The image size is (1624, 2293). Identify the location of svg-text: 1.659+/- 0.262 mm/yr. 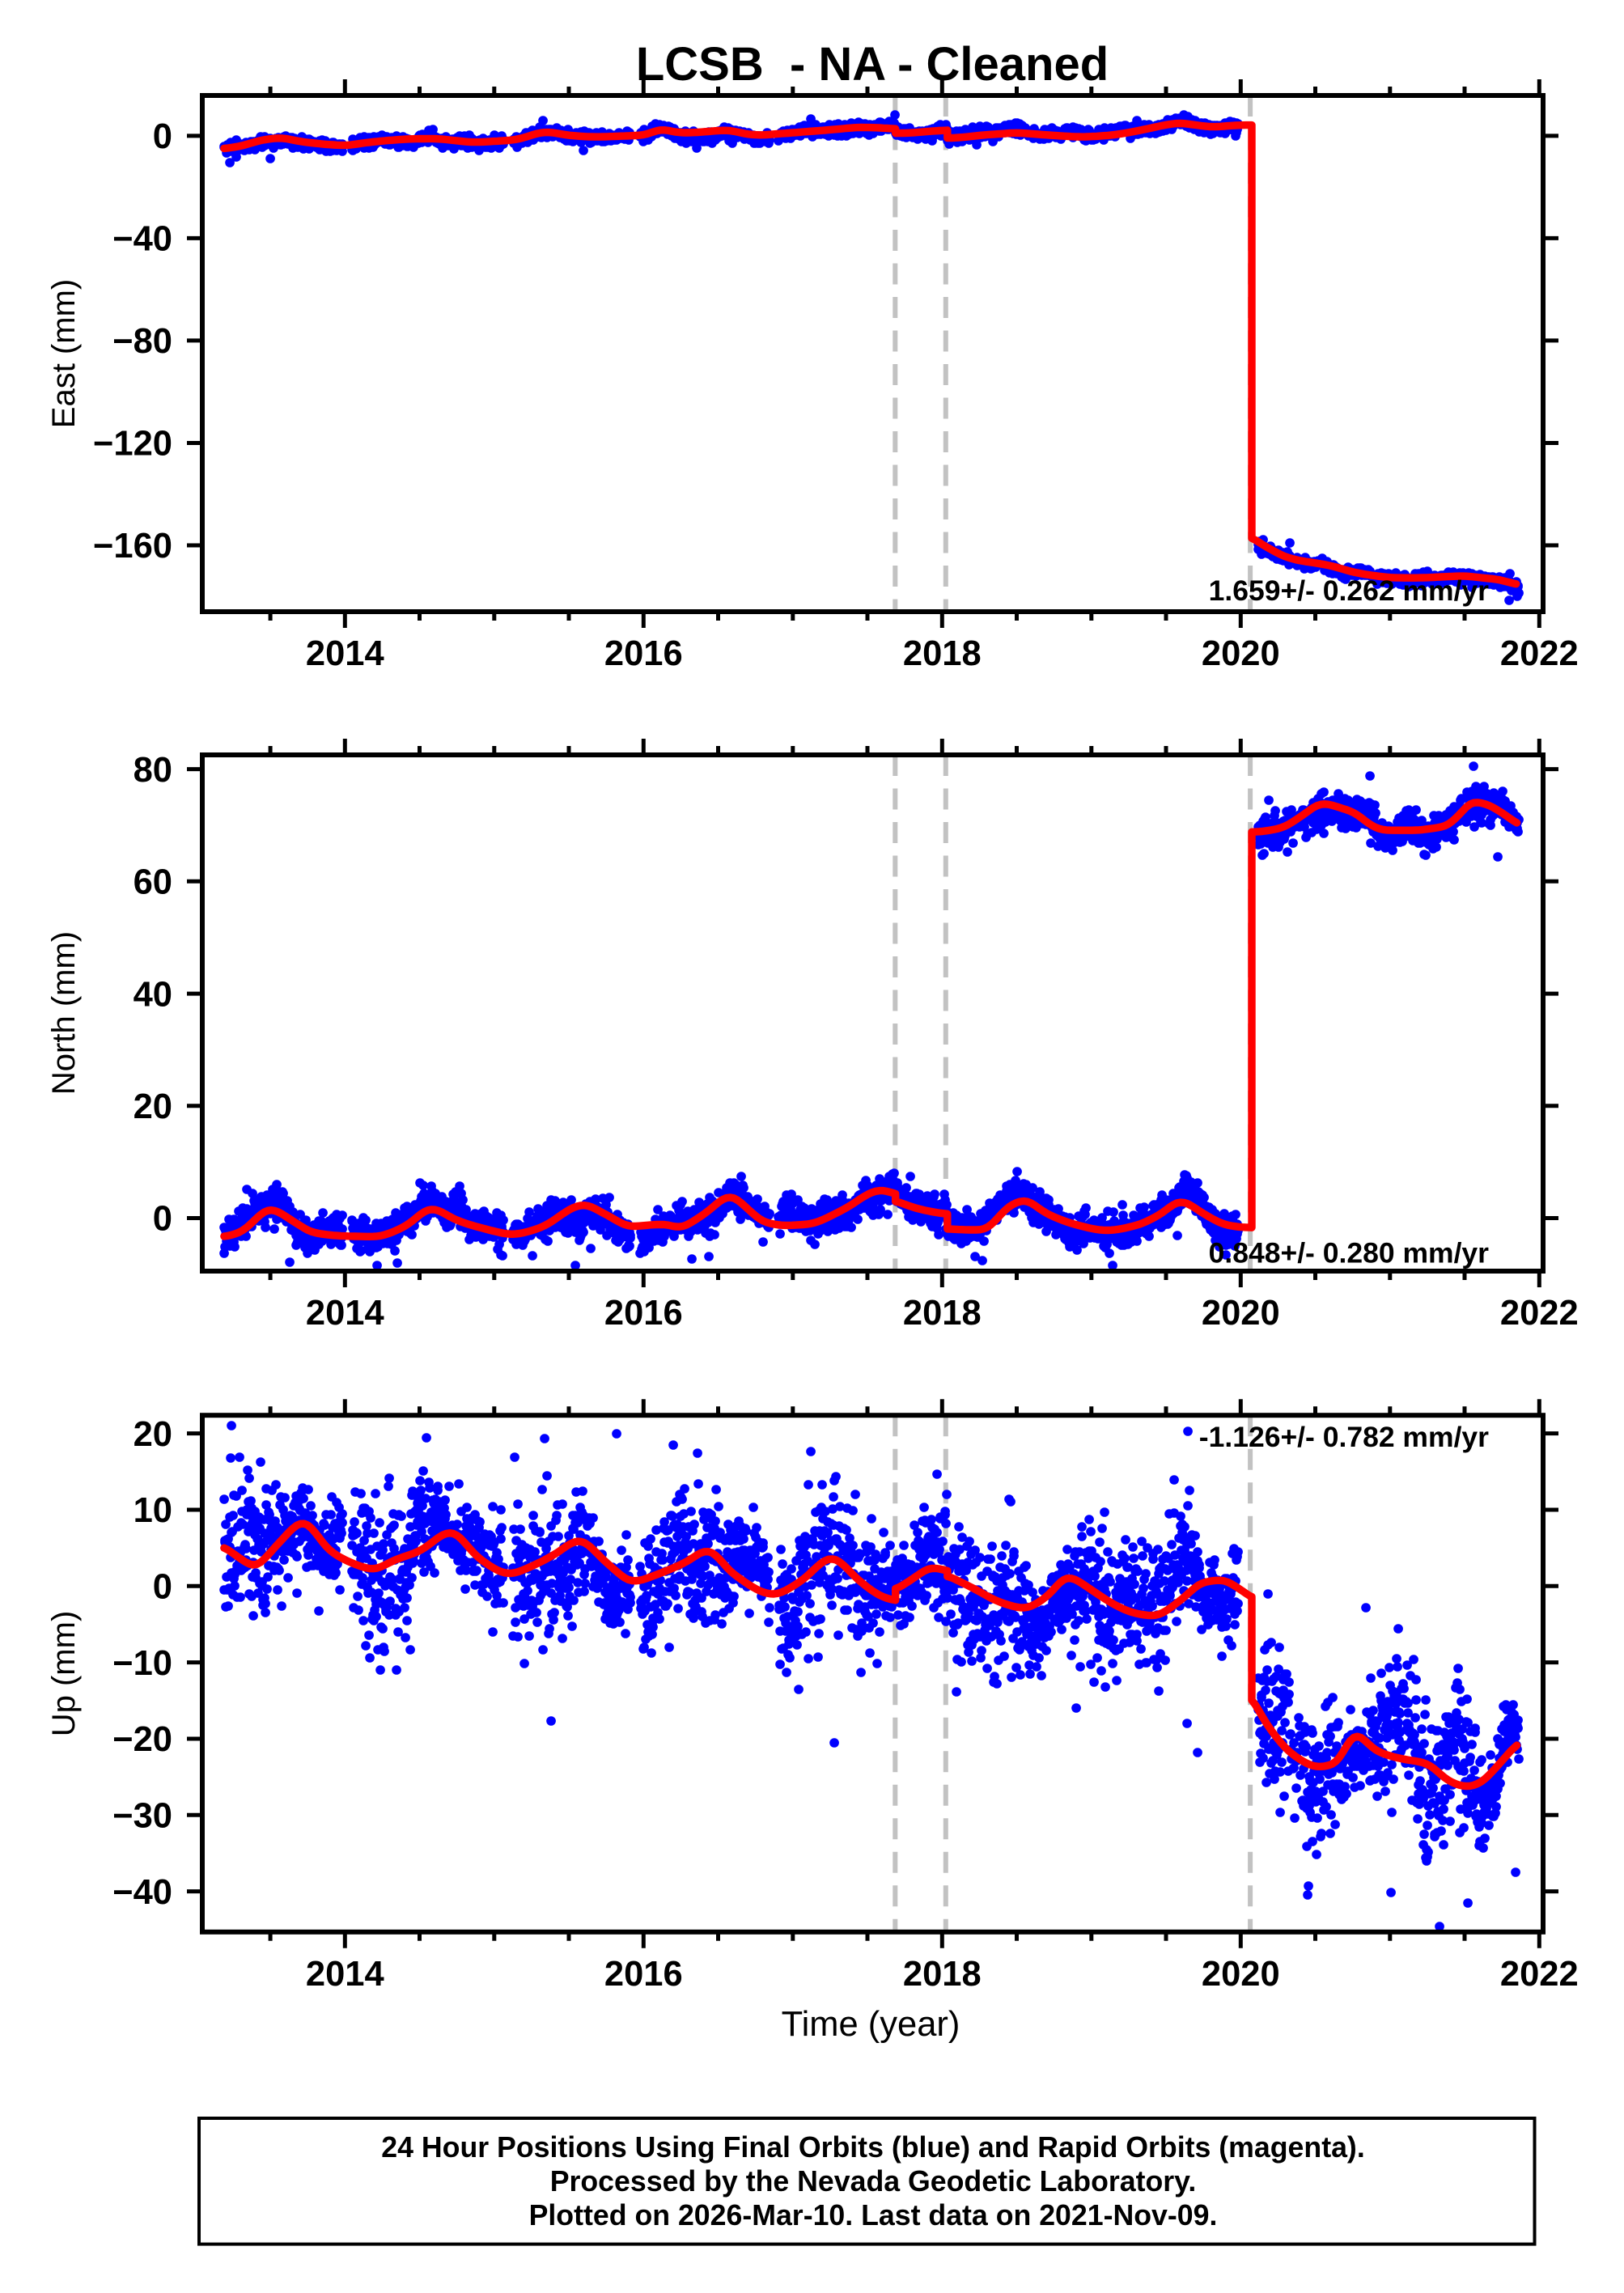
(1349, 590).